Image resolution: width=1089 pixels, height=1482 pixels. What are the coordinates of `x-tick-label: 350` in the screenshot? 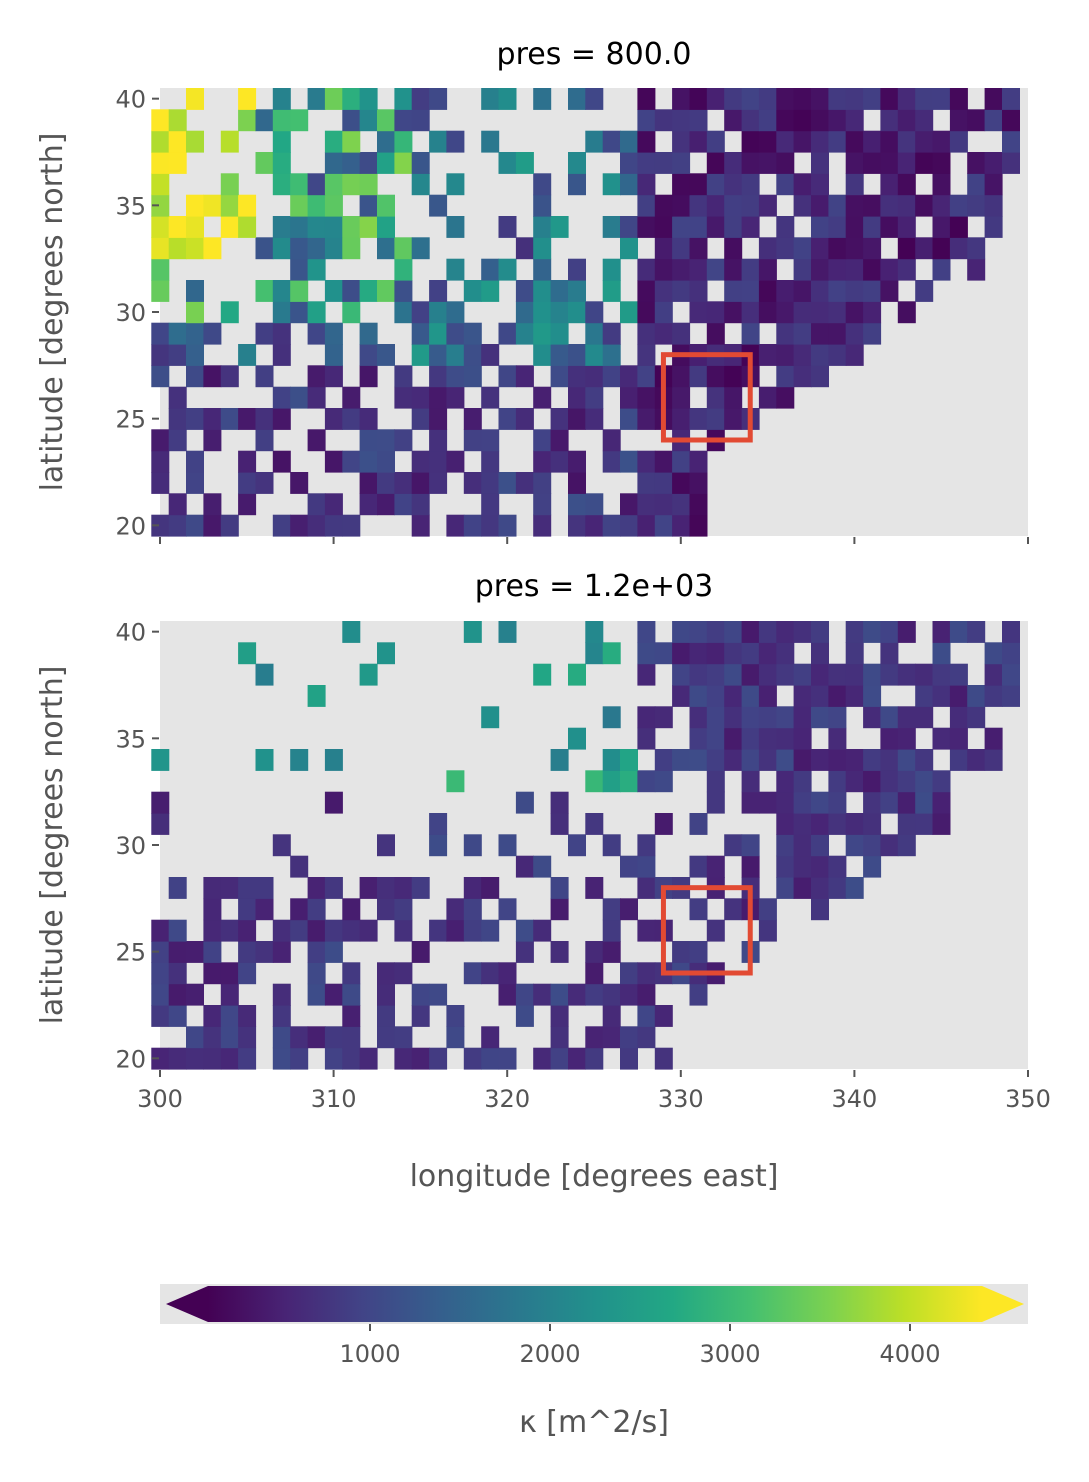 It's located at (1028, 1099).